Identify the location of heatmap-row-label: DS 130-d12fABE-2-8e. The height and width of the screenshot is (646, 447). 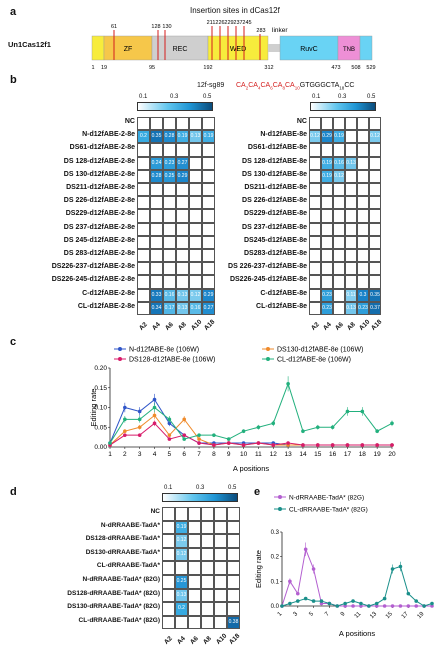
(99, 174).